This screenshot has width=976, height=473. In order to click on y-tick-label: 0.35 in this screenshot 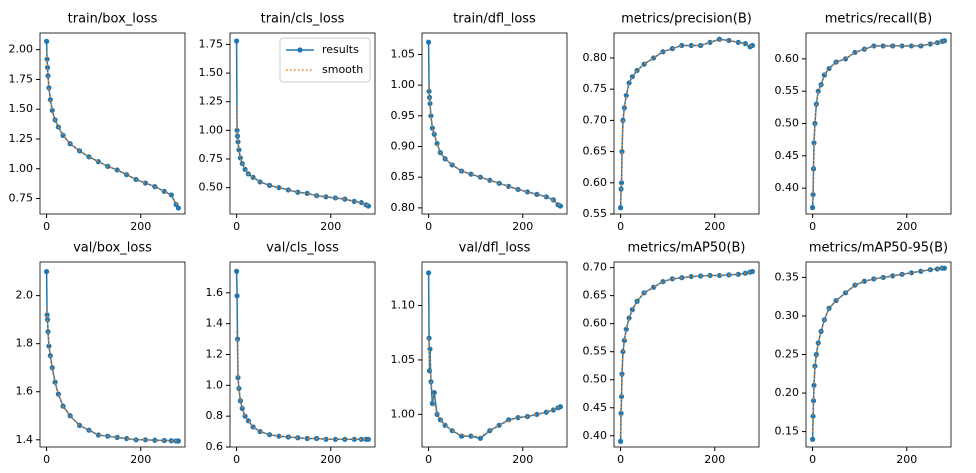, I will do `click(787, 276)`.